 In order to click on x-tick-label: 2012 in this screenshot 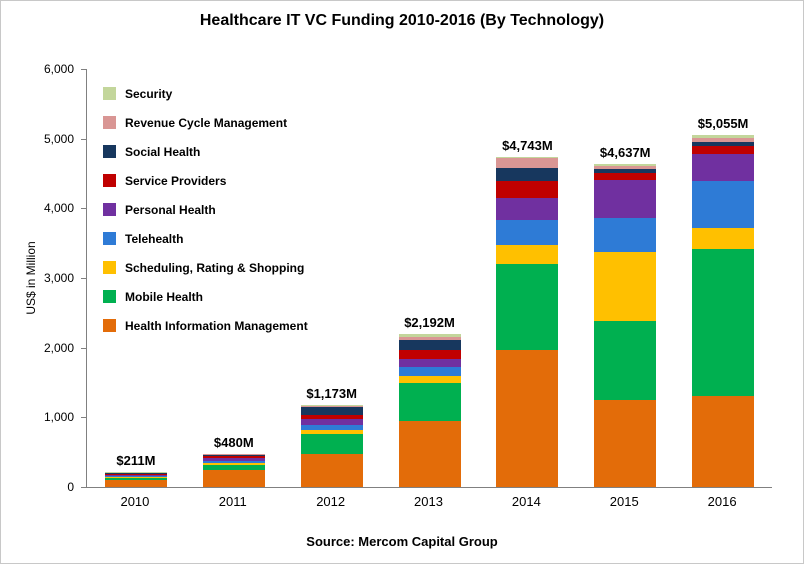, I will do `click(331, 501)`.